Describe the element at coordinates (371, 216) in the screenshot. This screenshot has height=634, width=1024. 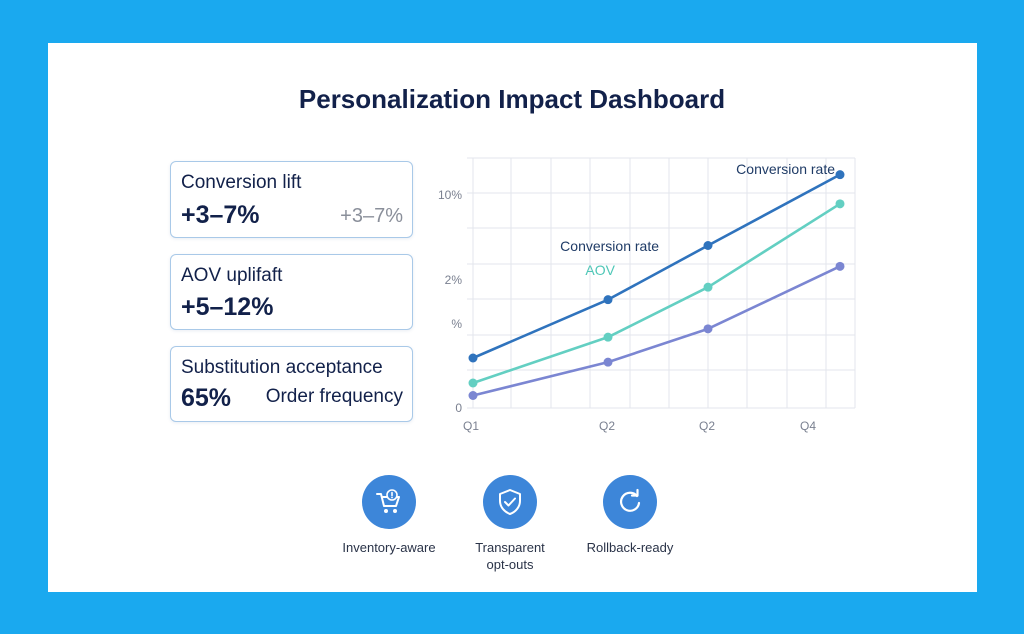
I see `kpi-aside: +3–7%` at that location.